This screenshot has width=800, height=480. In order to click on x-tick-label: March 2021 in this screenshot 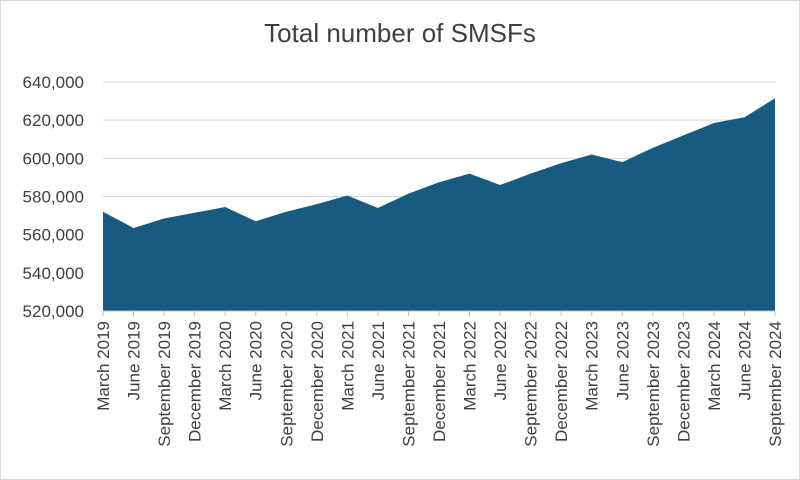, I will do `click(347, 366)`.